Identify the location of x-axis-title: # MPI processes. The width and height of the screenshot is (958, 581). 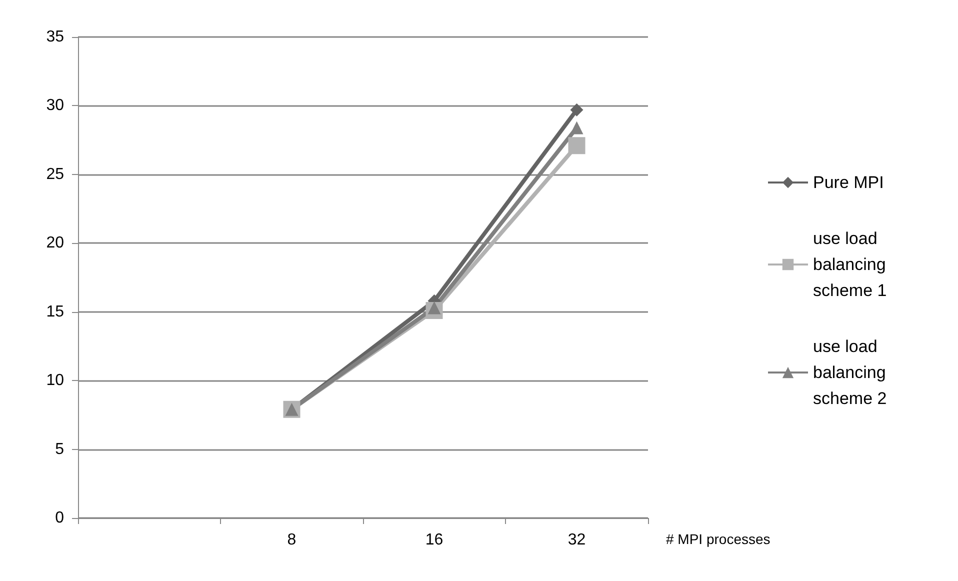
(718, 539).